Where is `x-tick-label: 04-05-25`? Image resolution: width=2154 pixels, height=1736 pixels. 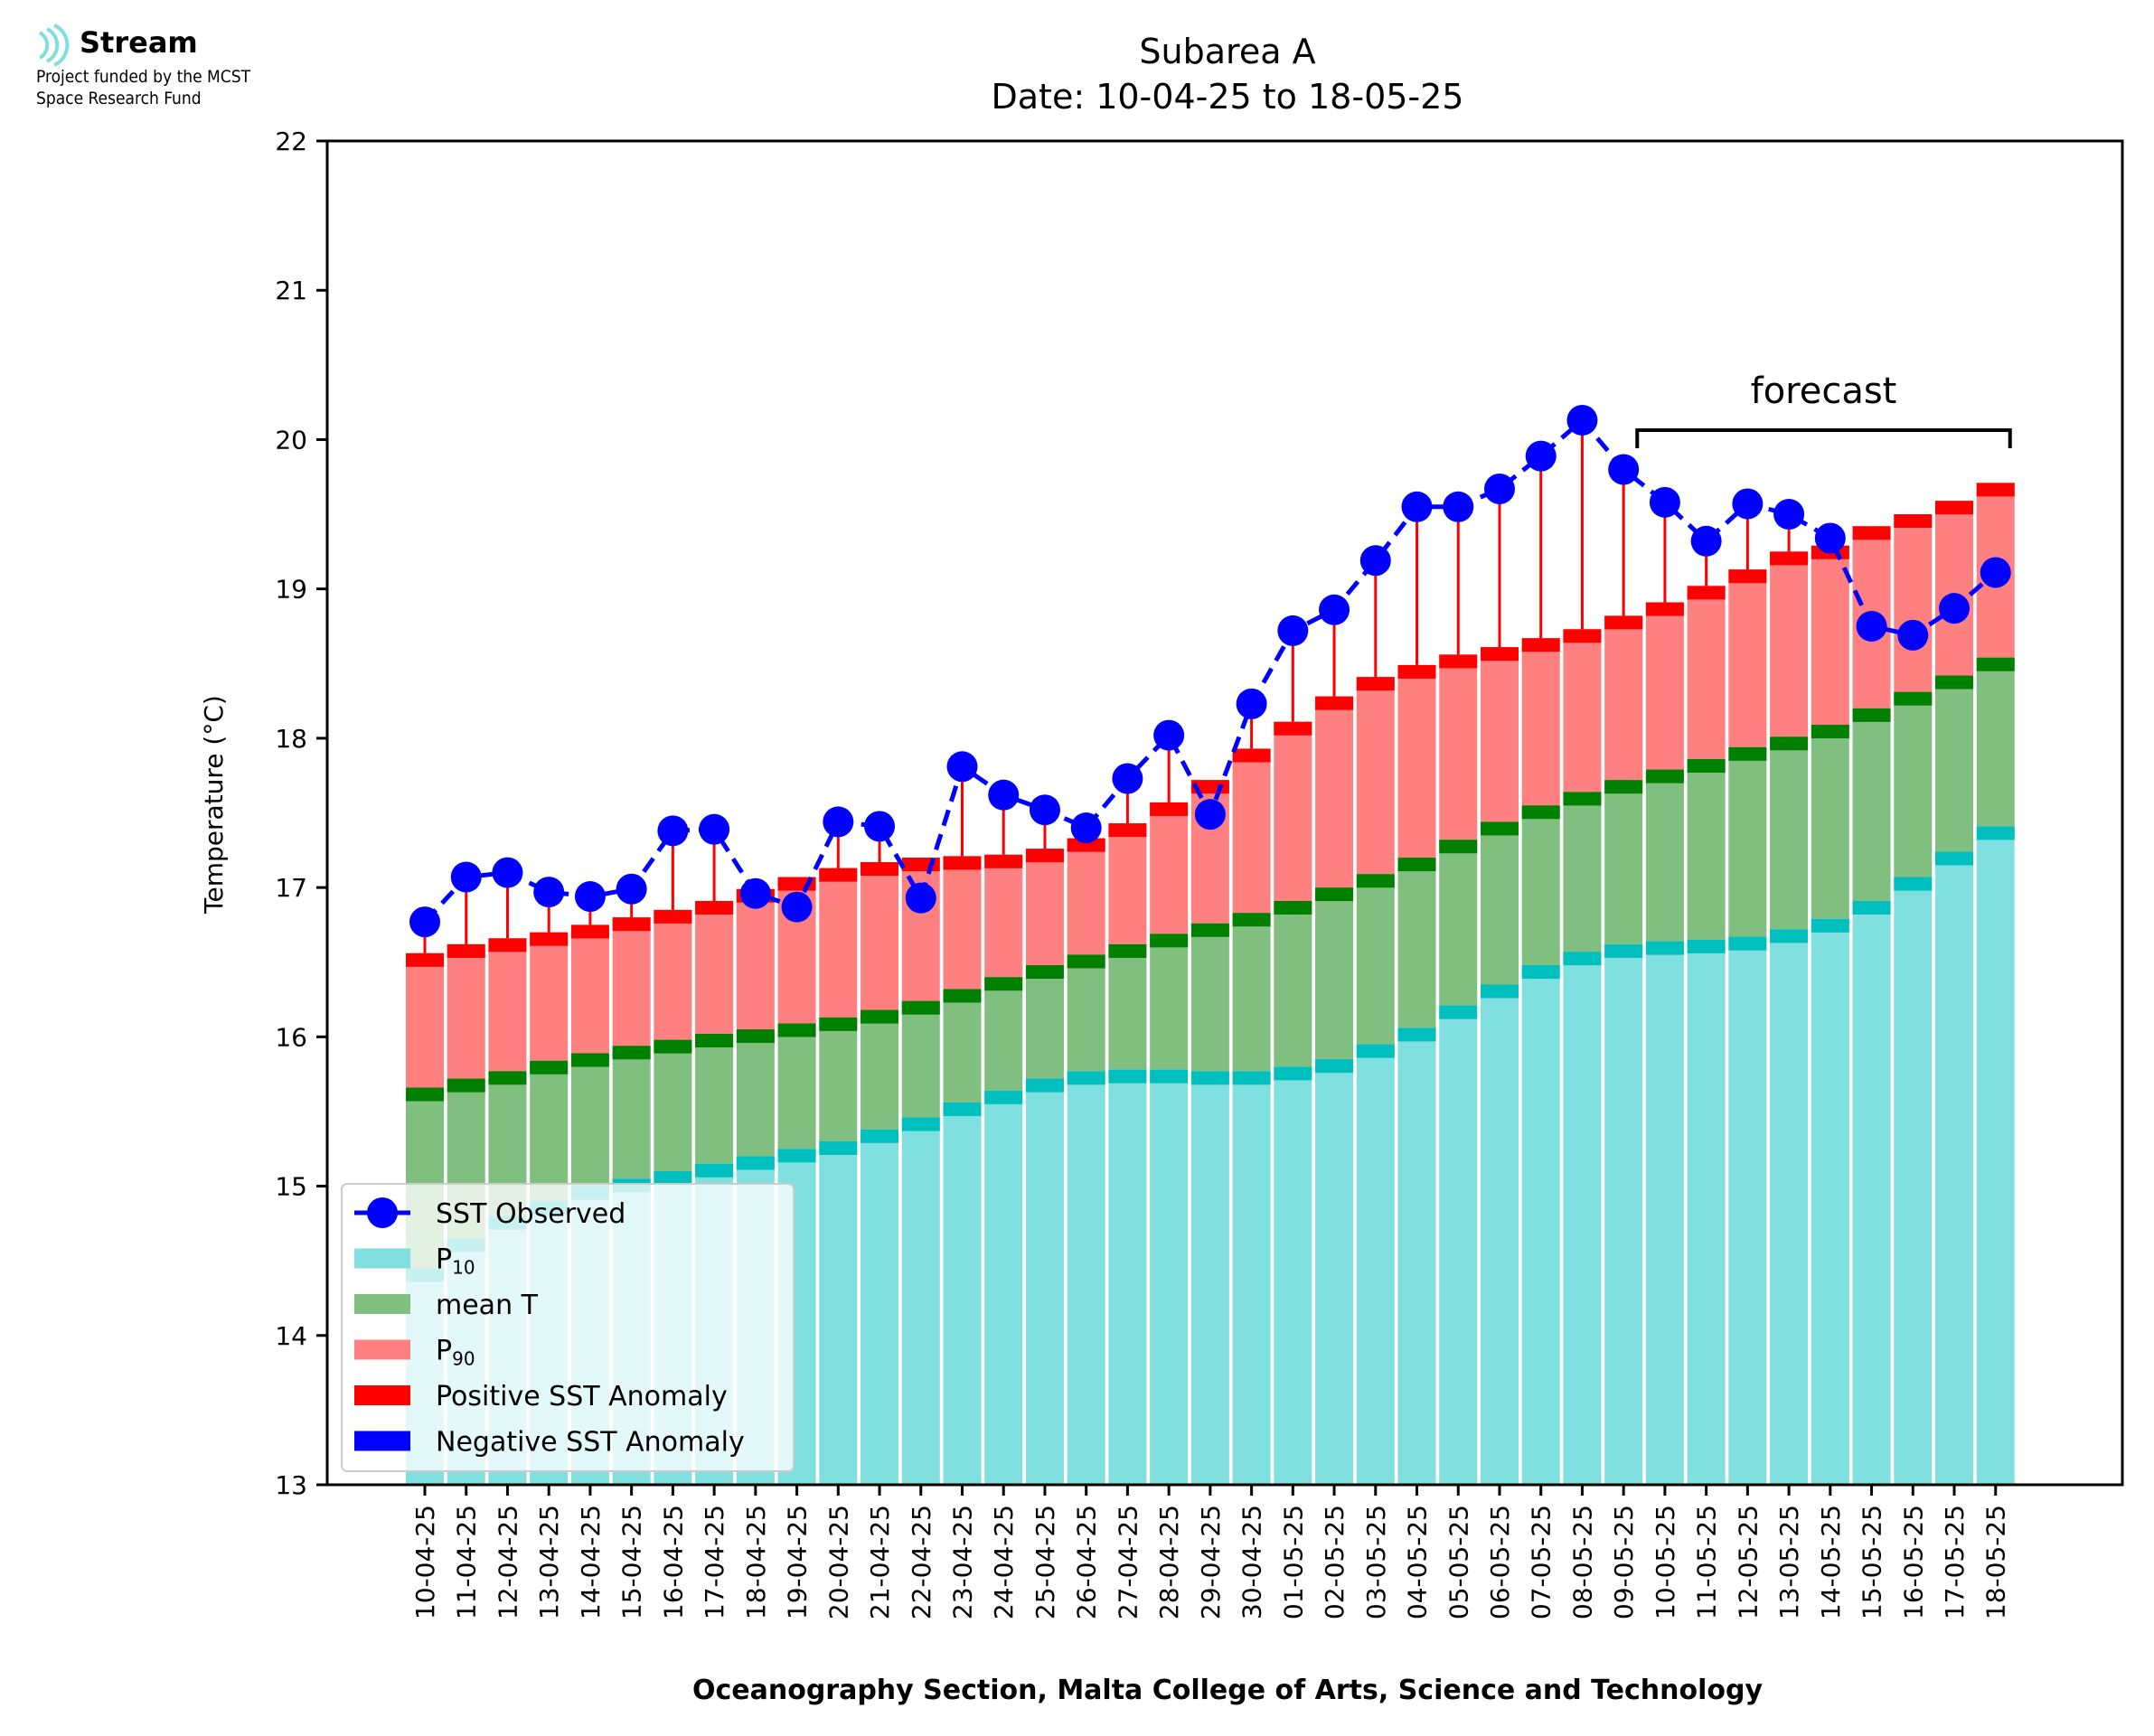
x-tick-label: 04-05-25 is located at coordinates (1418, 1562).